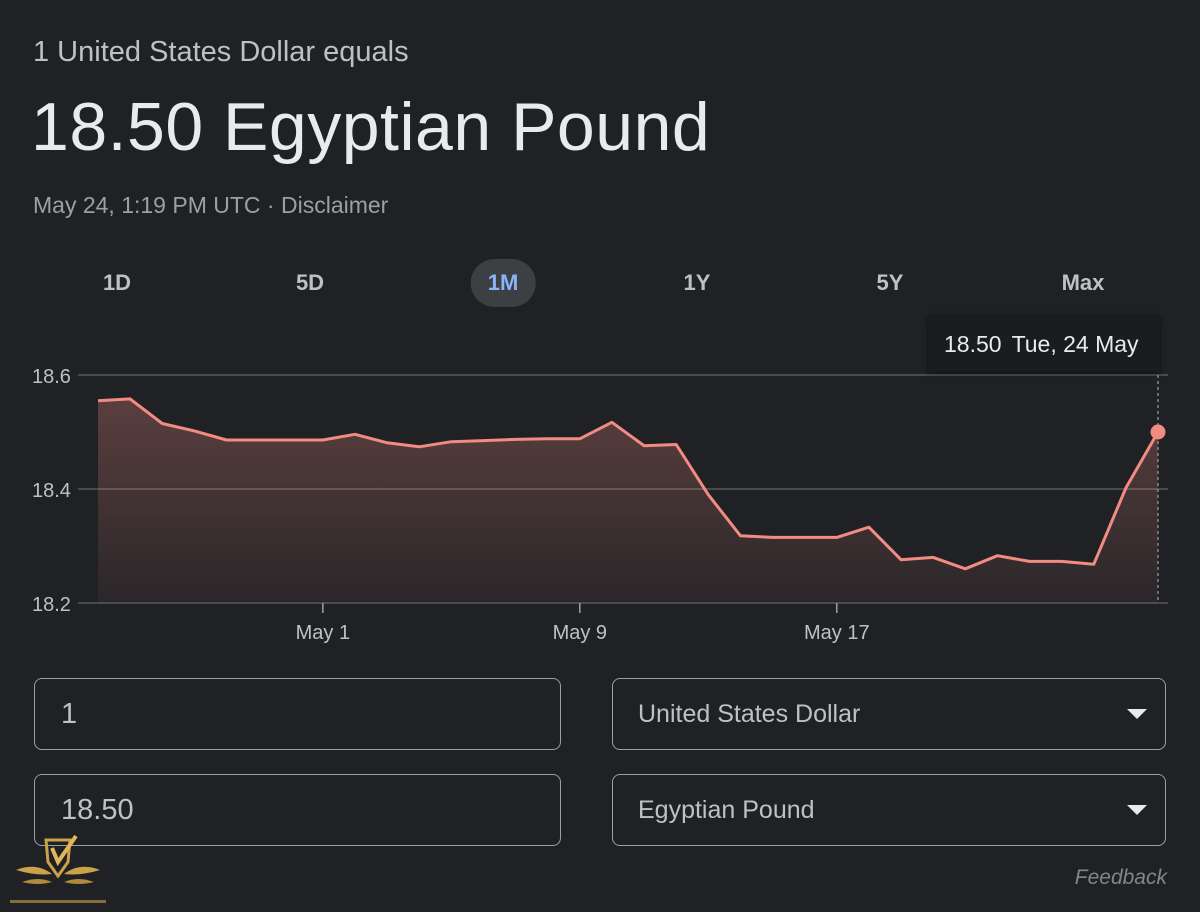  Describe the element at coordinates (58, 868) in the screenshot. I see `watermark-logo` at that location.